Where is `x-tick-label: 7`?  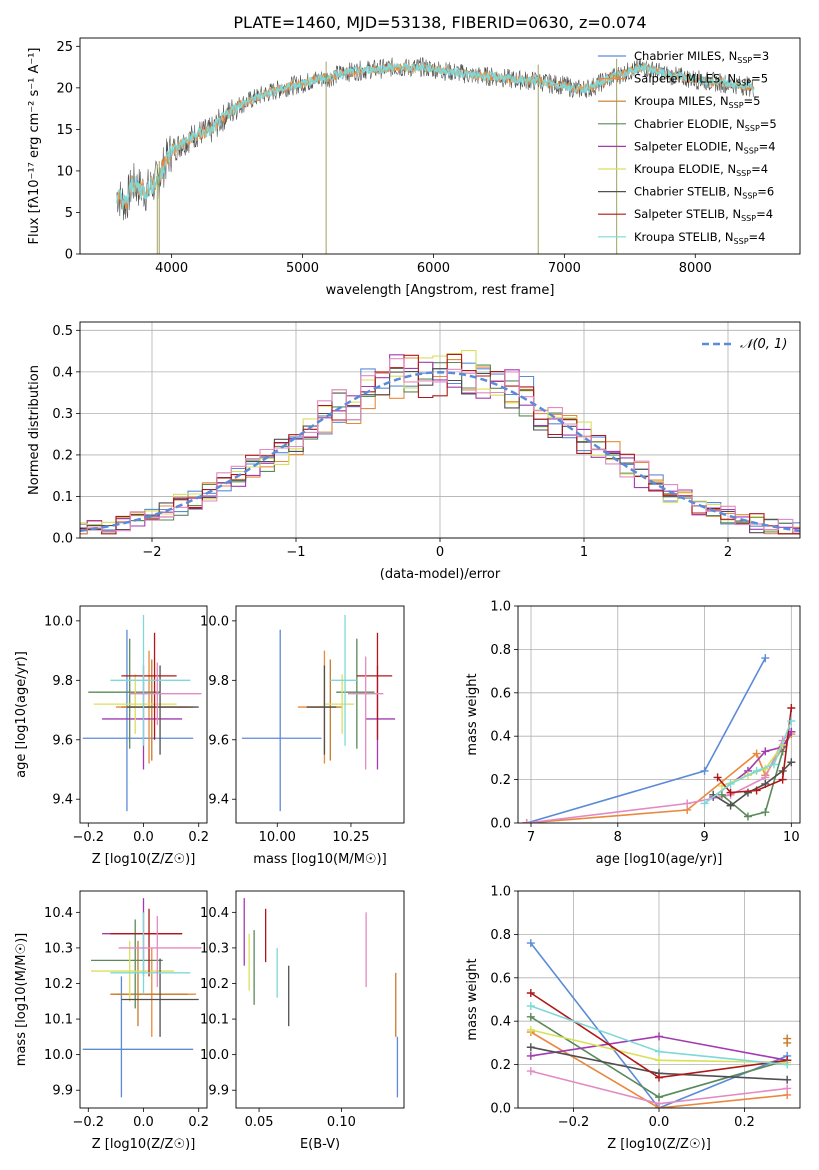
x-tick-label: 7 is located at coordinates (531, 837).